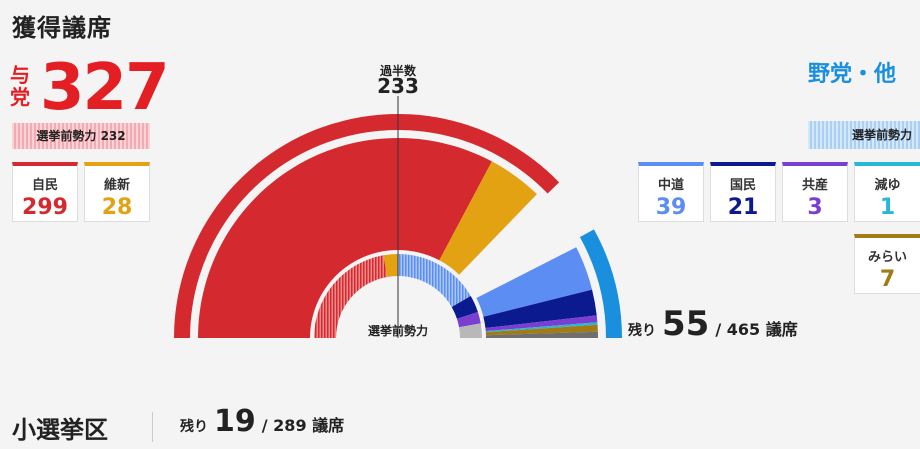  Describe the element at coordinates (328, 425) in the screenshot. I see `district-unit: 議席` at that location.